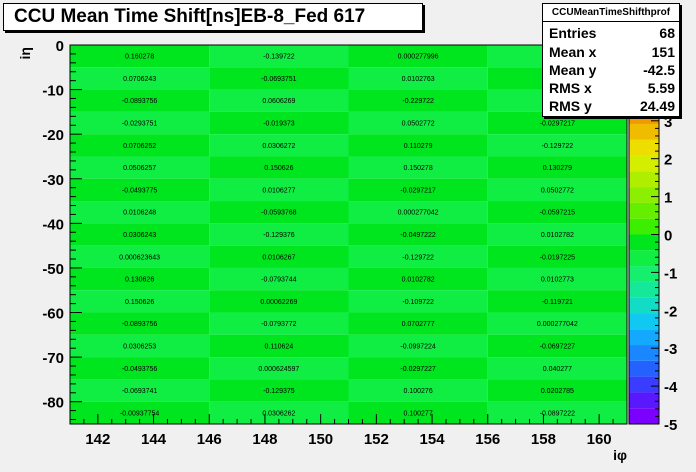  I want to click on palette-tick-label: -5, so click(670, 425).